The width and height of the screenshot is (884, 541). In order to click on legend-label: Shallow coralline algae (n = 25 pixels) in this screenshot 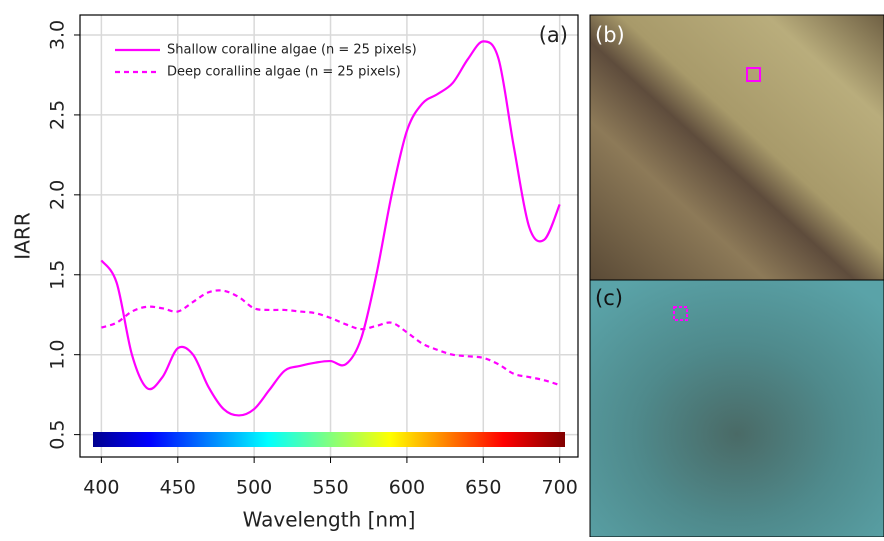, I will do `click(292, 50)`.